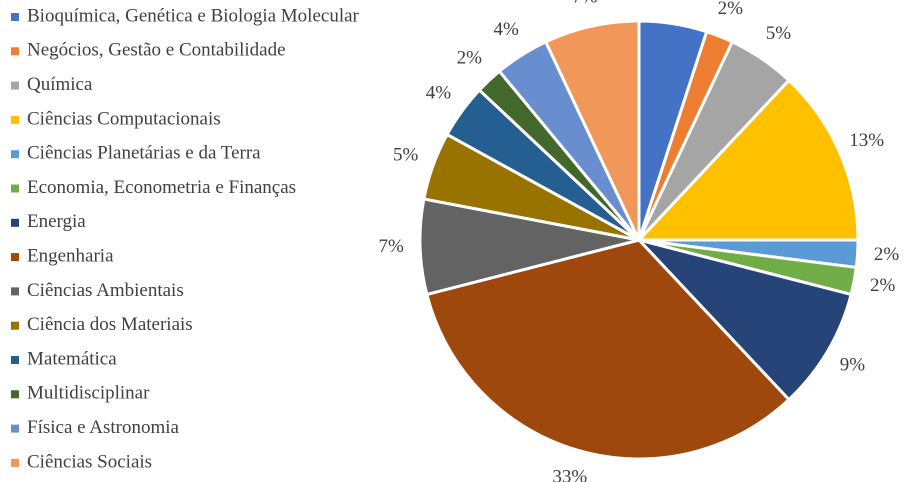  What do you see at coordinates (56, 221) in the screenshot?
I see `legend-label: Energia` at bounding box center [56, 221].